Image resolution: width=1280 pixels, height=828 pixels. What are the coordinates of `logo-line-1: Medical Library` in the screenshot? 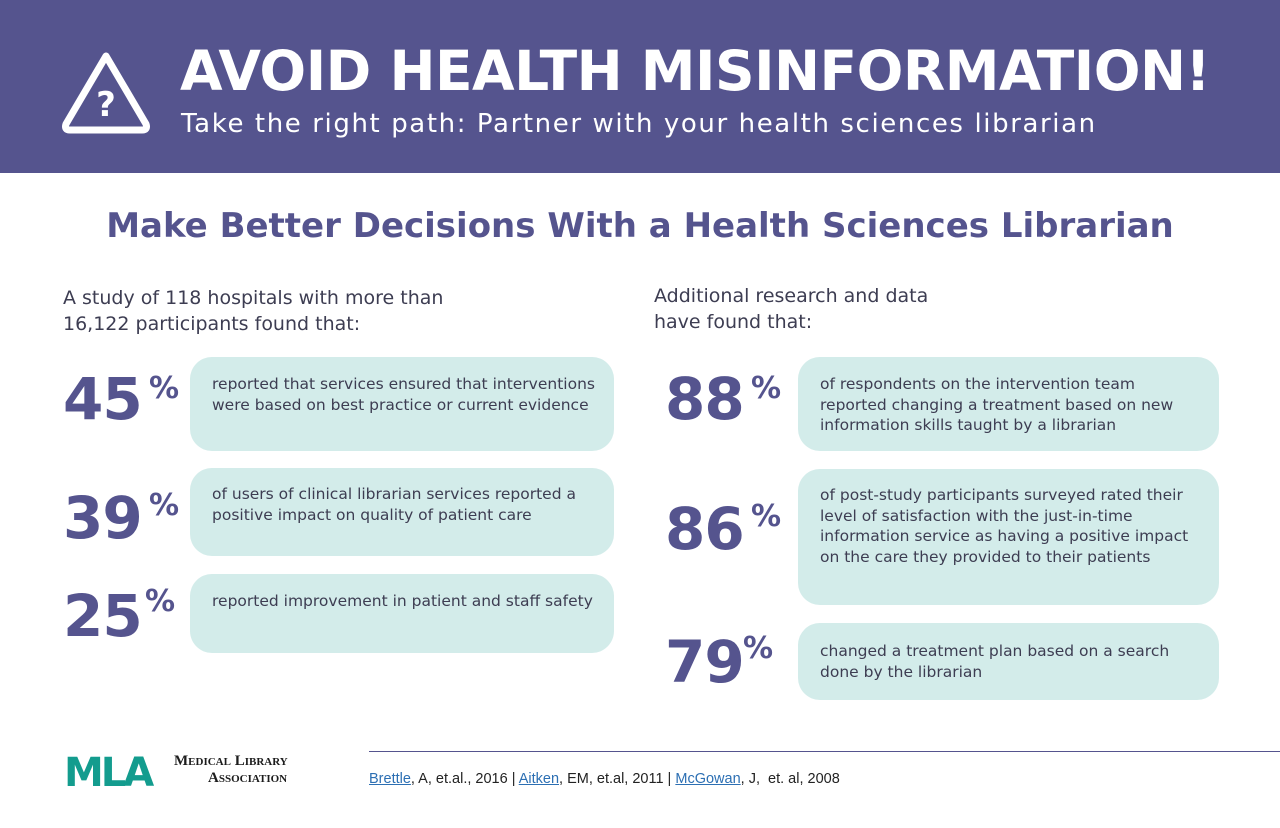 It's located at (231, 761).